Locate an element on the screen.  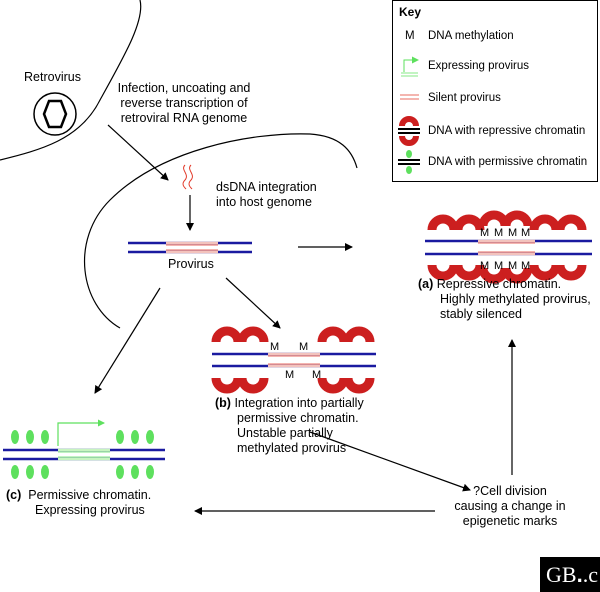
c-letter: (c) is located at coordinates (14, 495).